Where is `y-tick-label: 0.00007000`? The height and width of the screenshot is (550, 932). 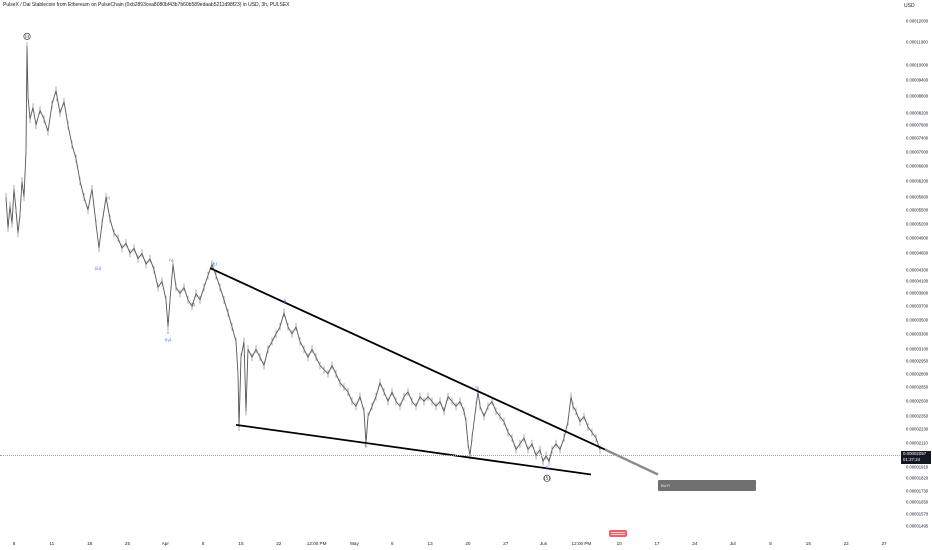
y-tick-label: 0.00007000 is located at coordinates (917, 152).